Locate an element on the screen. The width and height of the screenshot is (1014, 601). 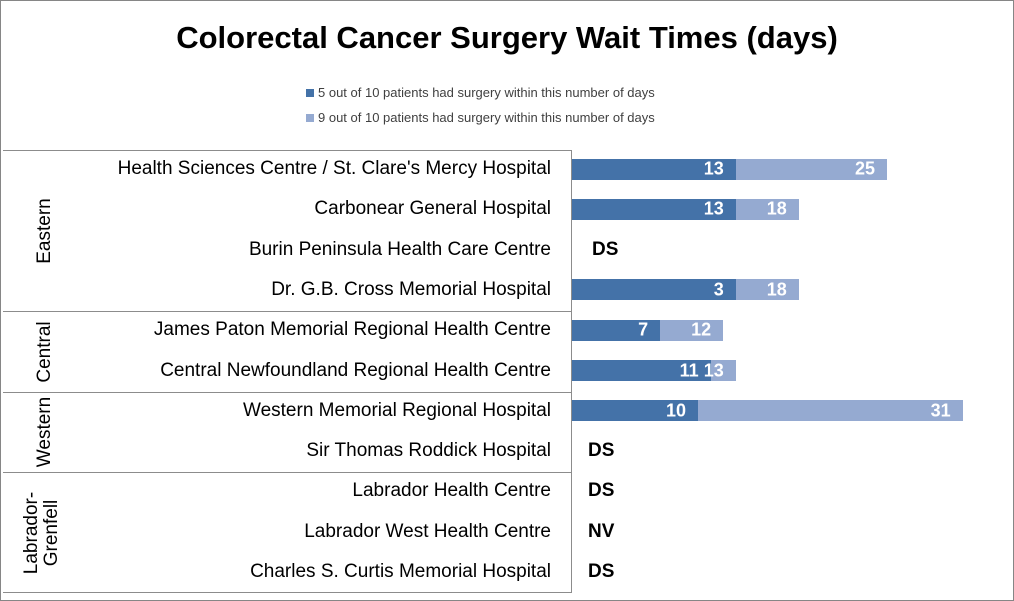
category-label: Carbonear General Hospital is located at coordinates (432, 209).